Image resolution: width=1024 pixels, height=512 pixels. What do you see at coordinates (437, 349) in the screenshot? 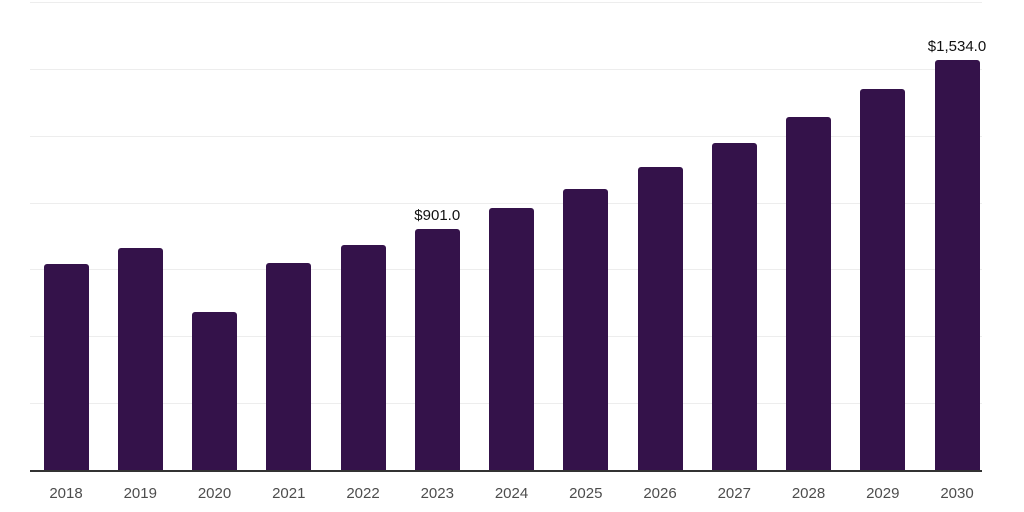
I see `bar-2023` at bounding box center [437, 349].